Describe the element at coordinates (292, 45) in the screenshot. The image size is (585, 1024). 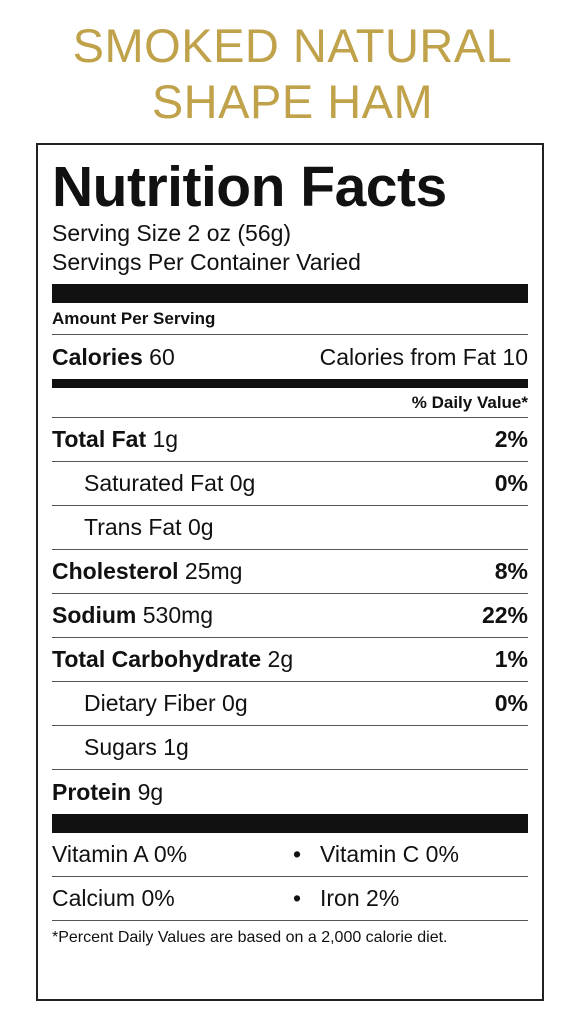
I see `product-title-line-1: SMOKED NATURAL` at that location.